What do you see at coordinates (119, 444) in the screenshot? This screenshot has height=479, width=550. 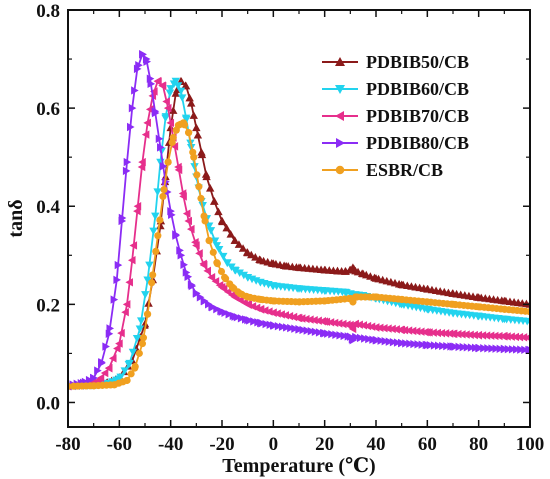 I see `x-tick-label: -60` at bounding box center [119, 444].